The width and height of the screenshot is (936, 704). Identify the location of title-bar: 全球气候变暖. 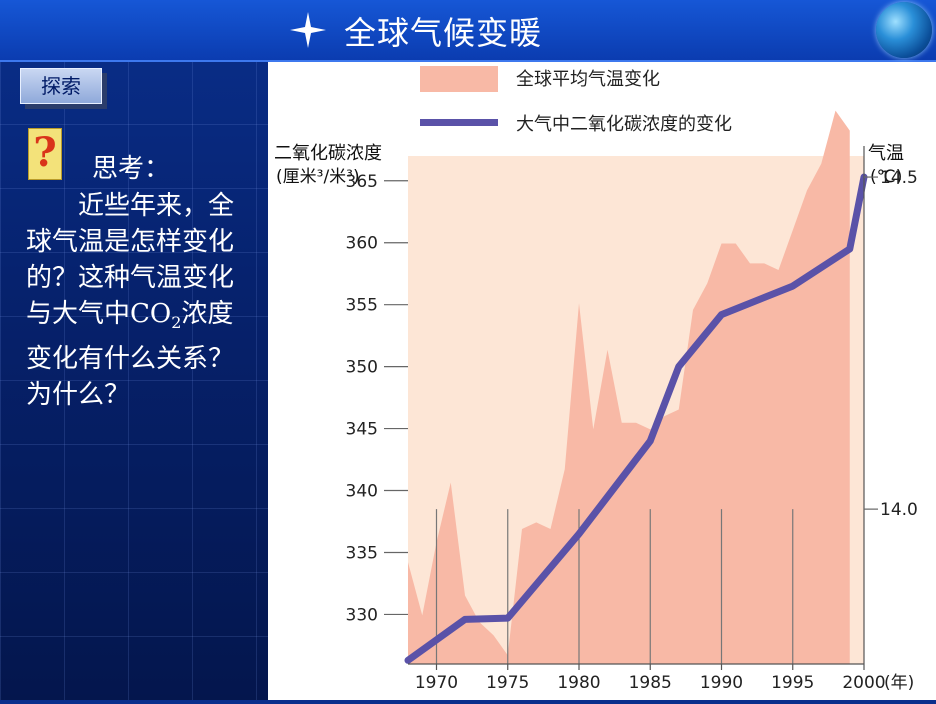
(468, 31).